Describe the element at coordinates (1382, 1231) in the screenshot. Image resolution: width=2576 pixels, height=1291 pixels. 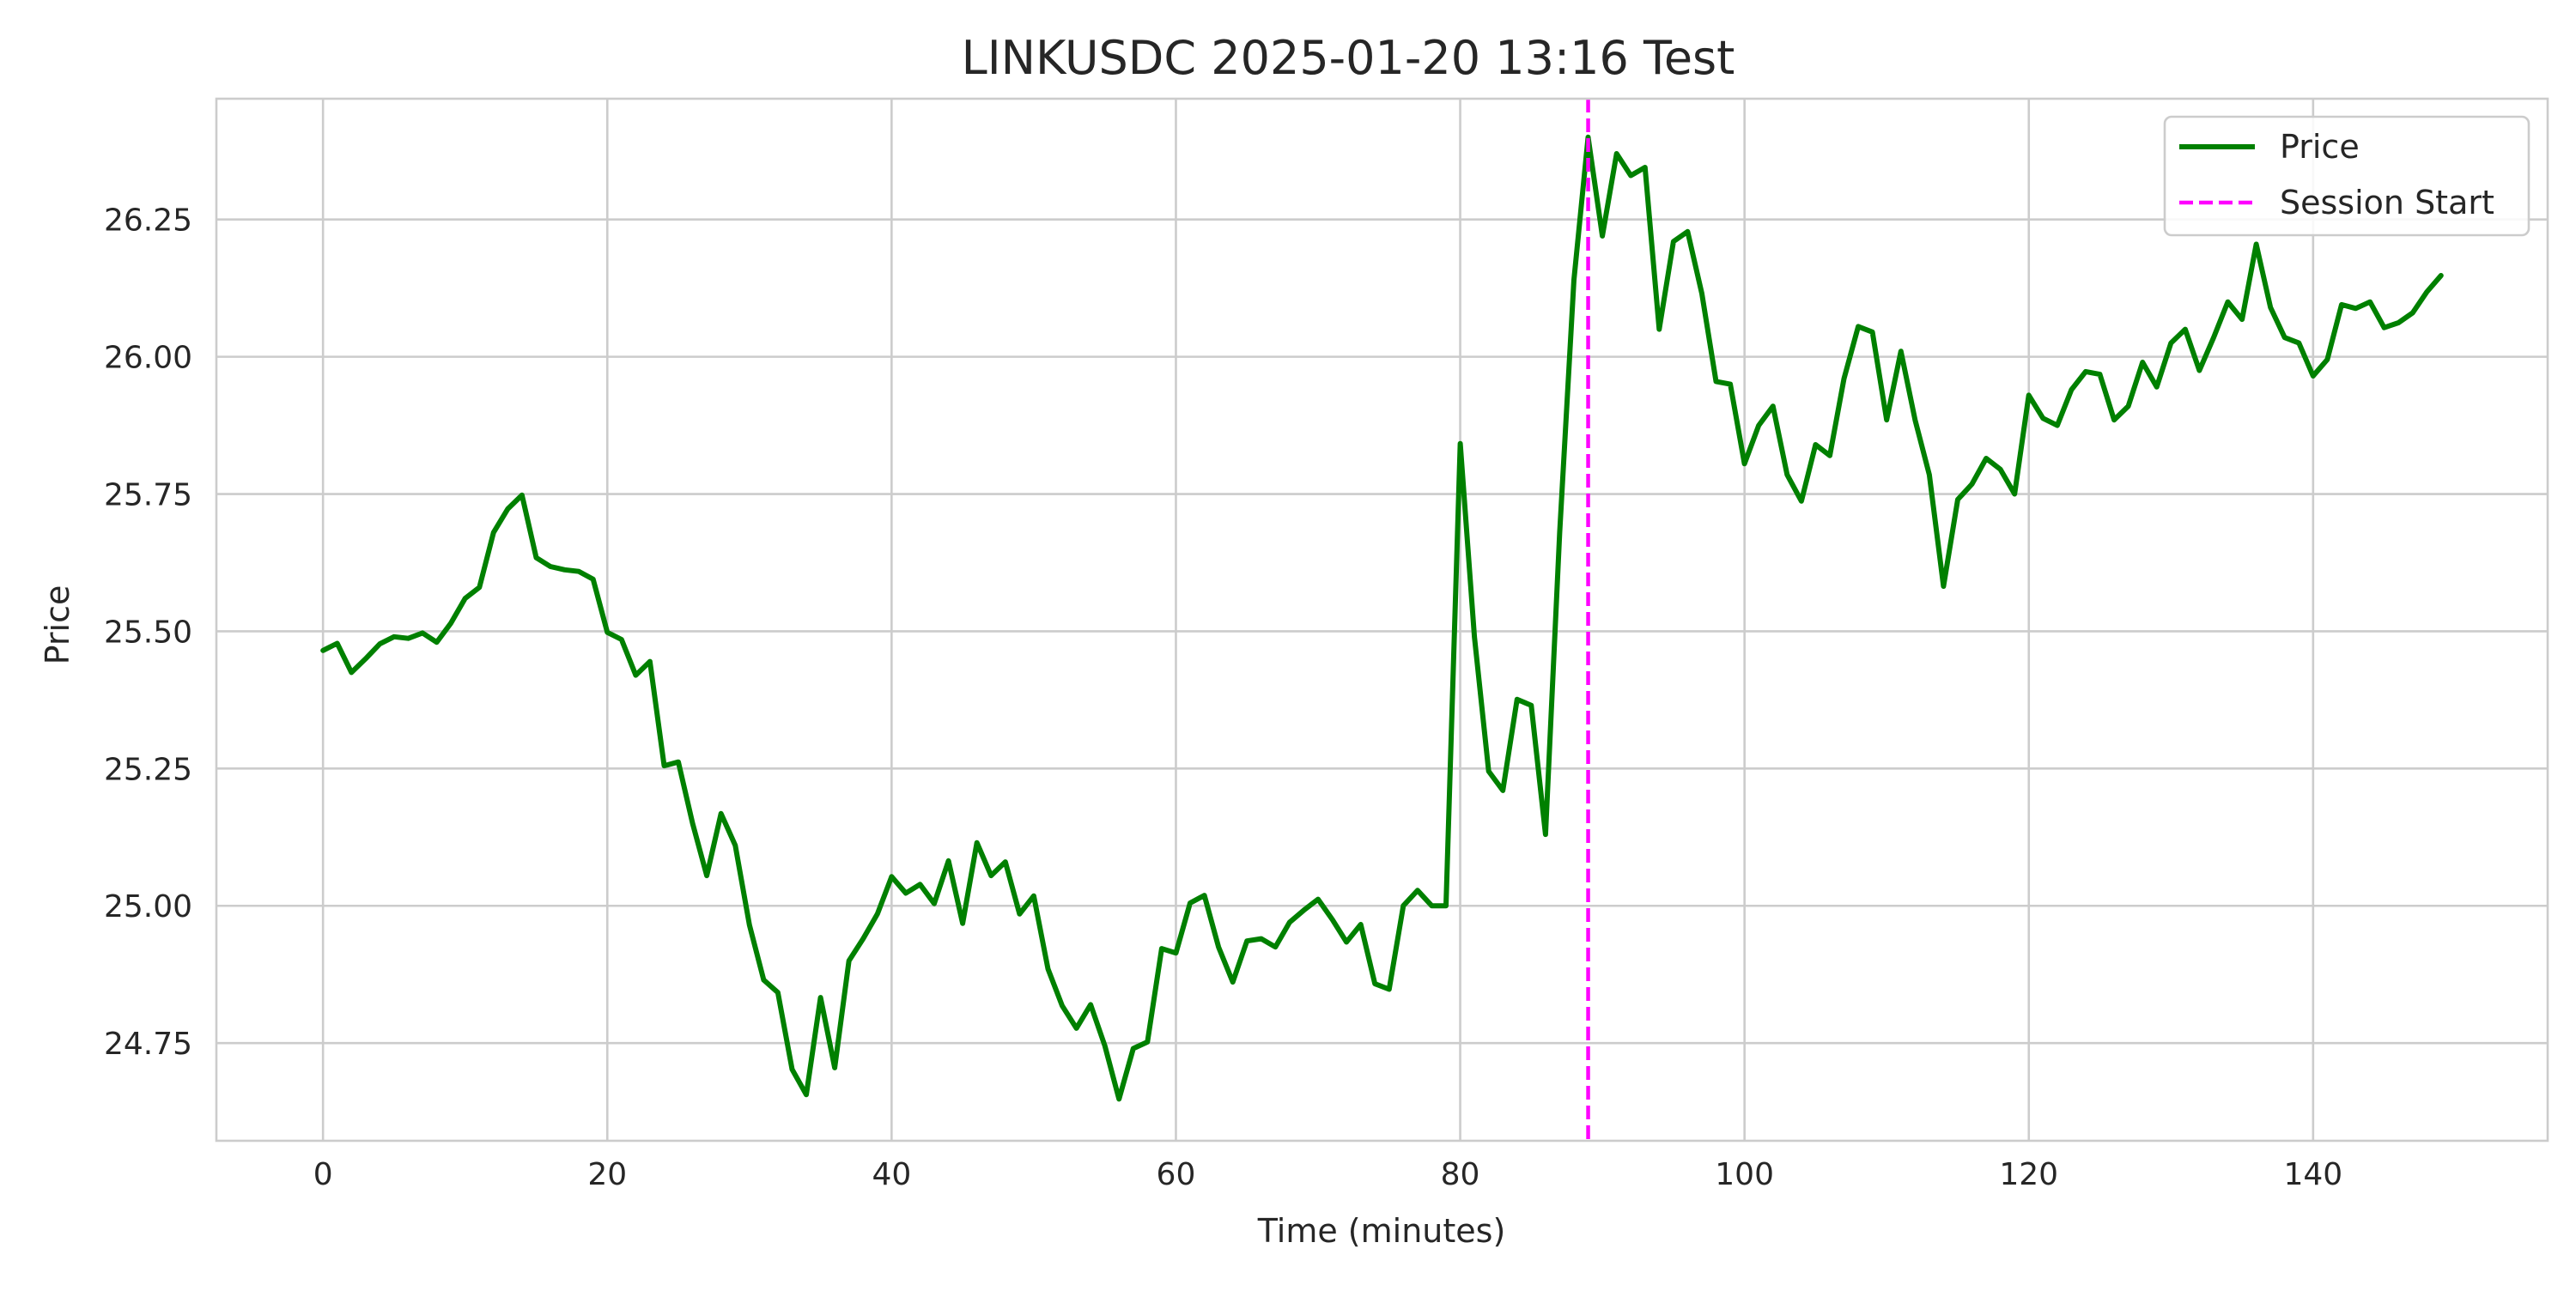
I see `x-axis-label: Time (minutes)` at that location.